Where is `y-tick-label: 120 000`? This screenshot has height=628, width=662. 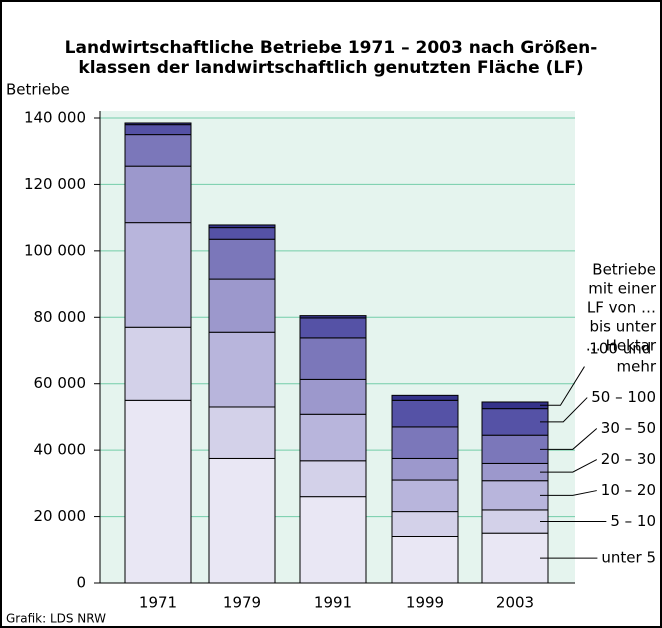 y-tick-label: 120 000 is located at coordinates (55, 184).